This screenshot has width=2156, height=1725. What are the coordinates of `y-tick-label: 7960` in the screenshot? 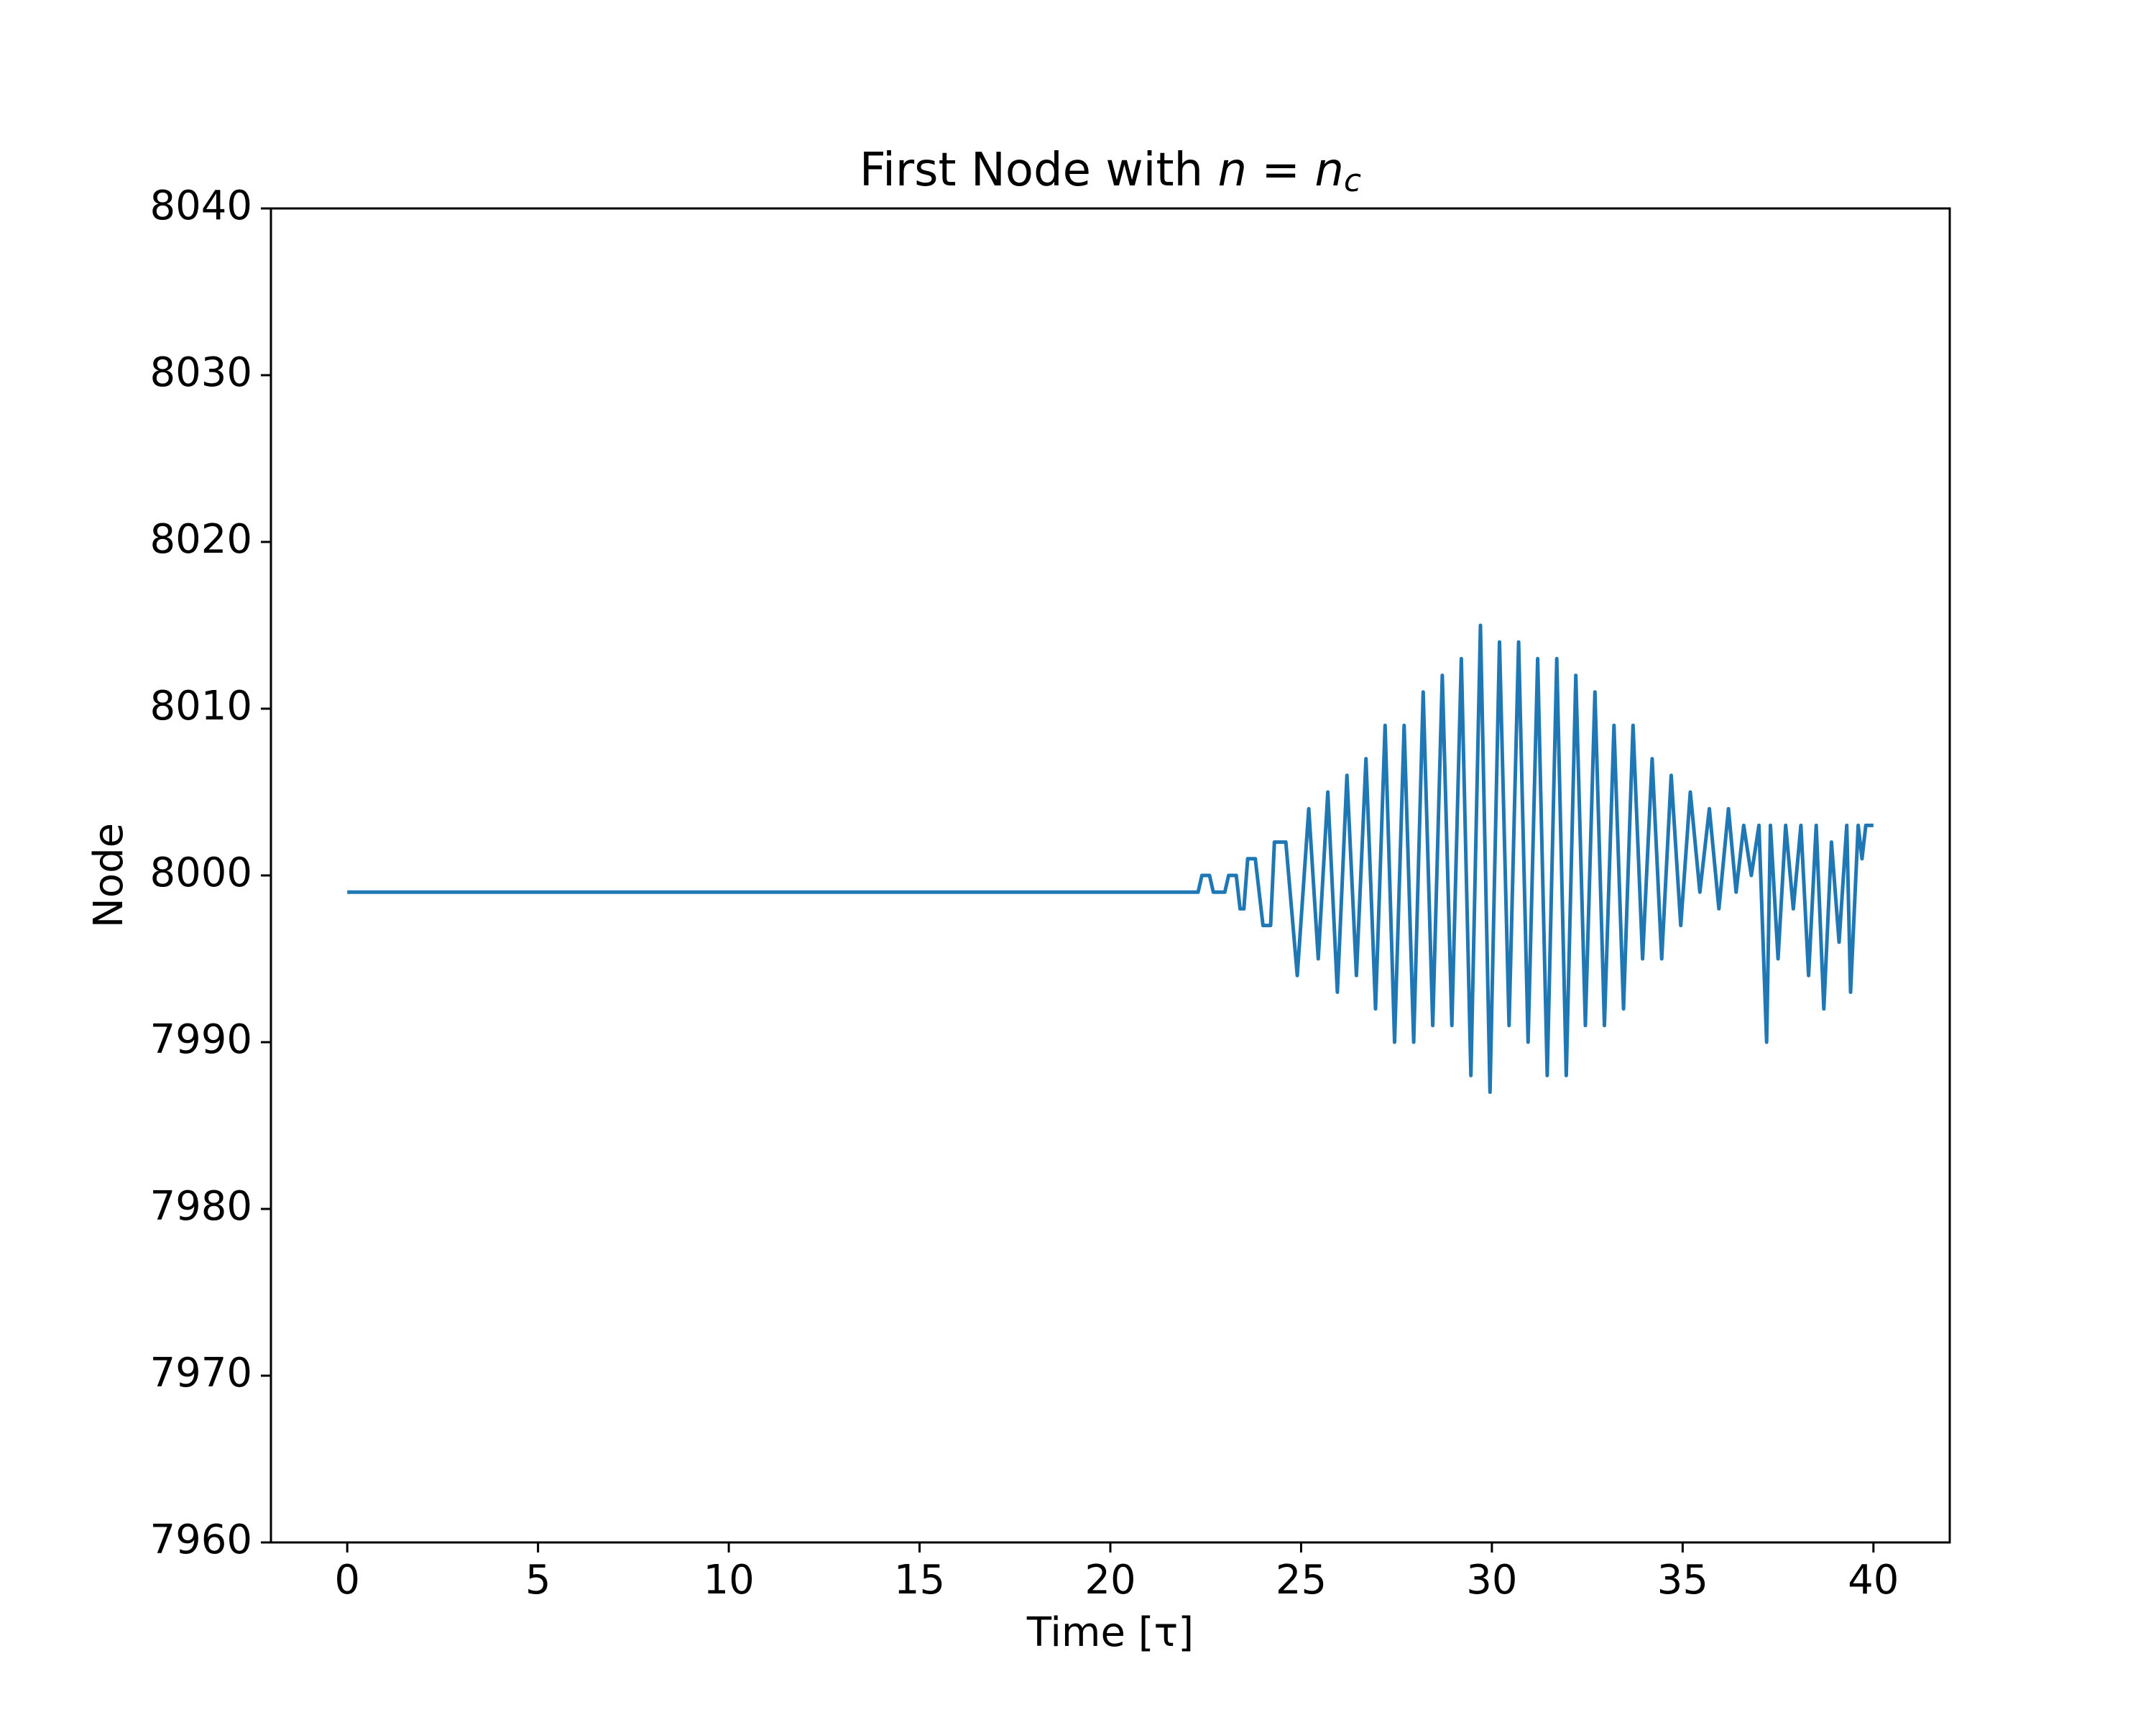 It's located at (200, 1540).